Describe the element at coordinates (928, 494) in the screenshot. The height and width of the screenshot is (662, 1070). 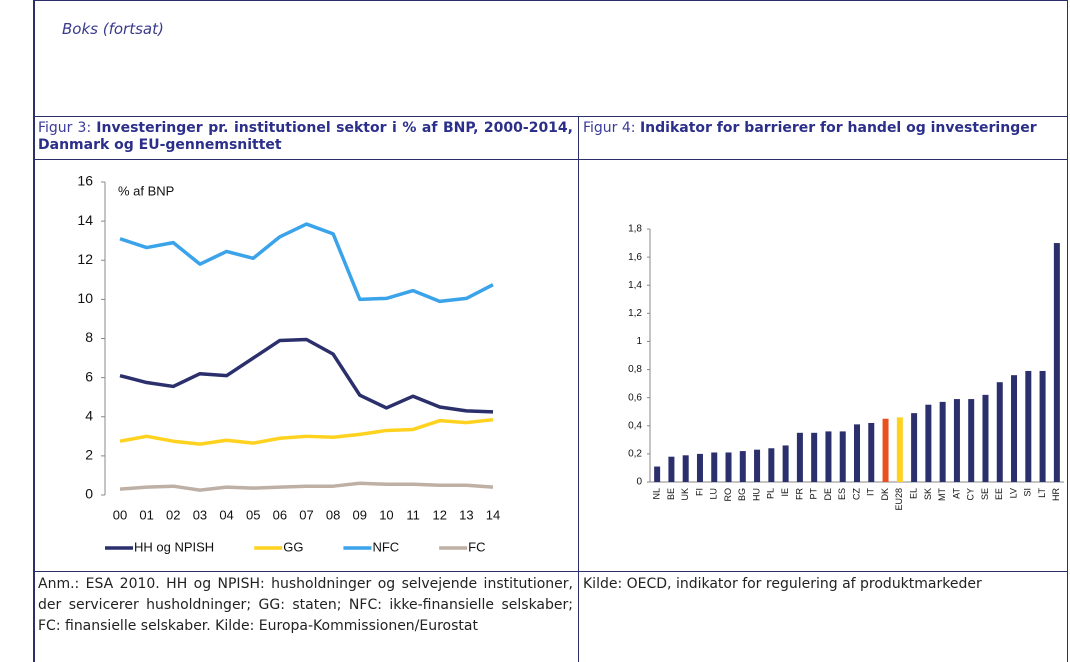
I see `x-tick-label: SK` at that location.